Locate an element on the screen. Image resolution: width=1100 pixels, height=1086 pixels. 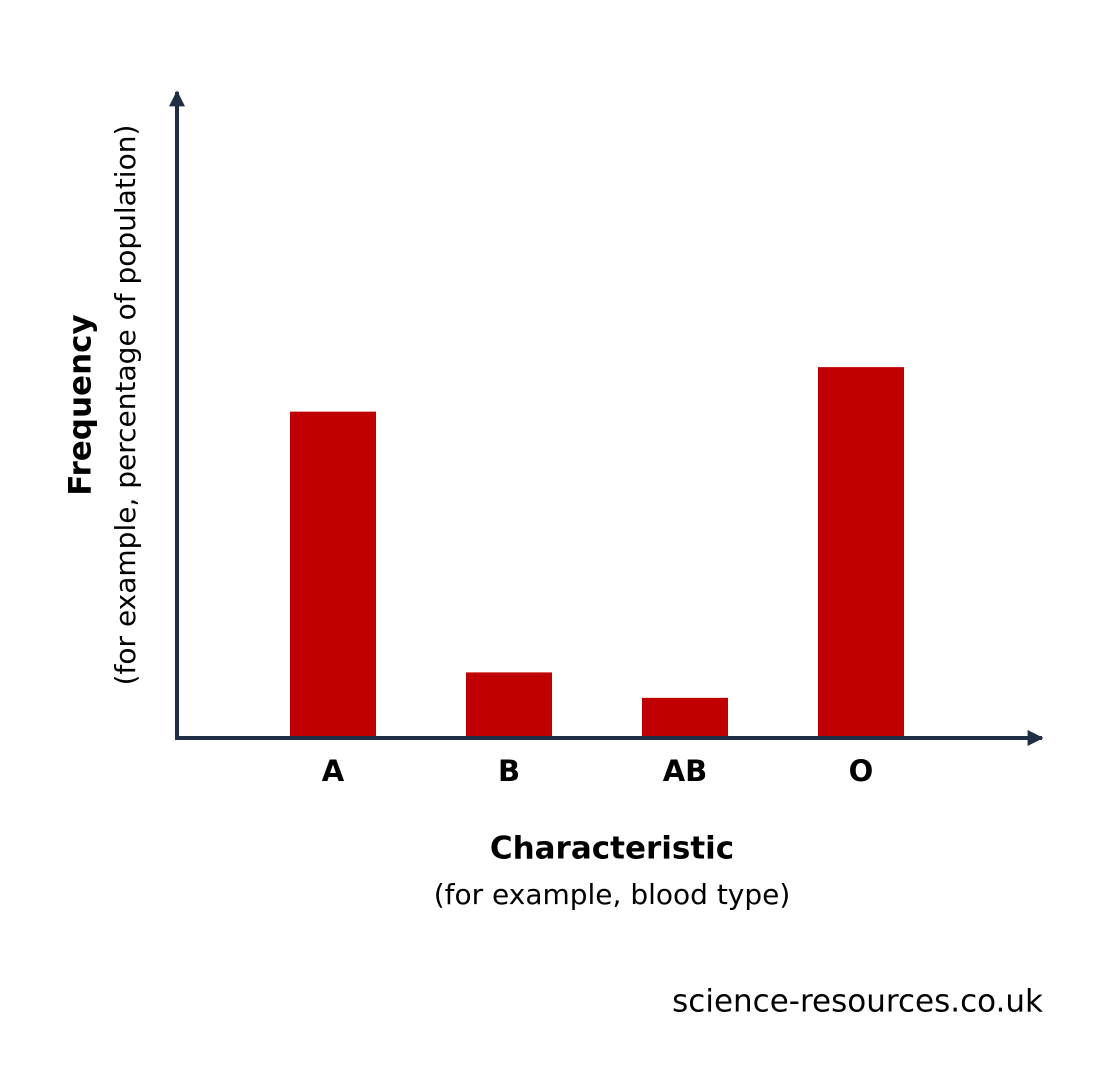
x-tick-label: A is located at coordinates (333, 771).